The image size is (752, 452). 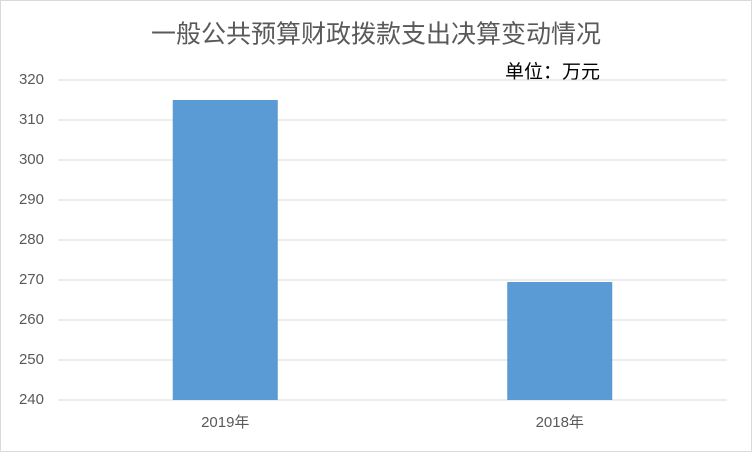 What do you see at coordinates (31, 239) in the screenshot?
I see `y-tick-label: 280` at bounding box center [31, 239].